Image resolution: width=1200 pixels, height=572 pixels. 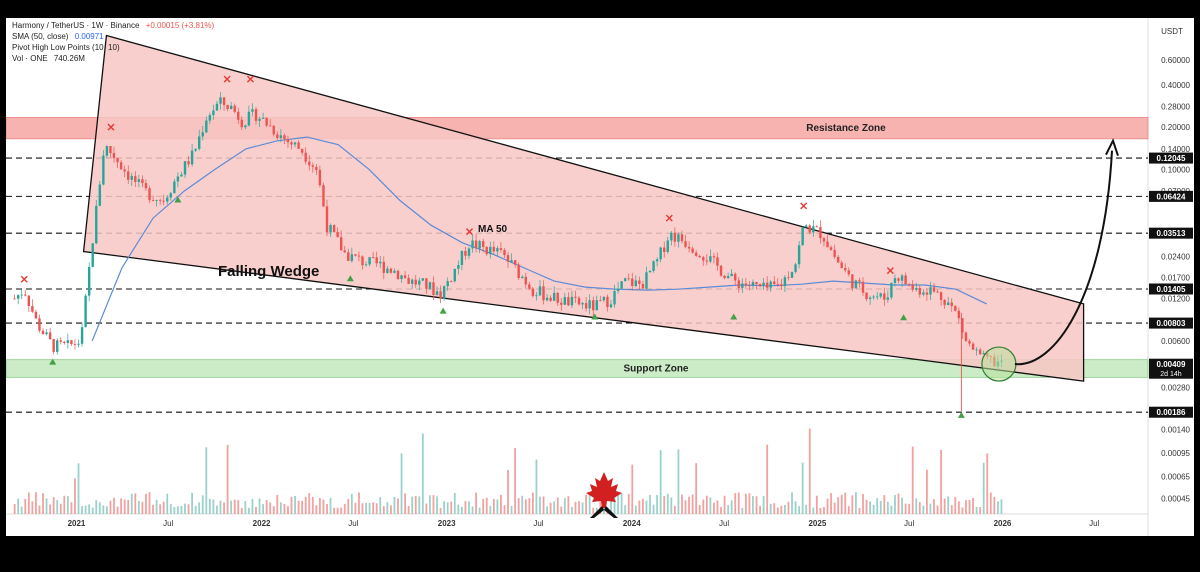 What do you see at coordinates (1175, 341) in the screenshot?
I see `y-tick-label: 0.00600` at bounding box center [1175, 341].